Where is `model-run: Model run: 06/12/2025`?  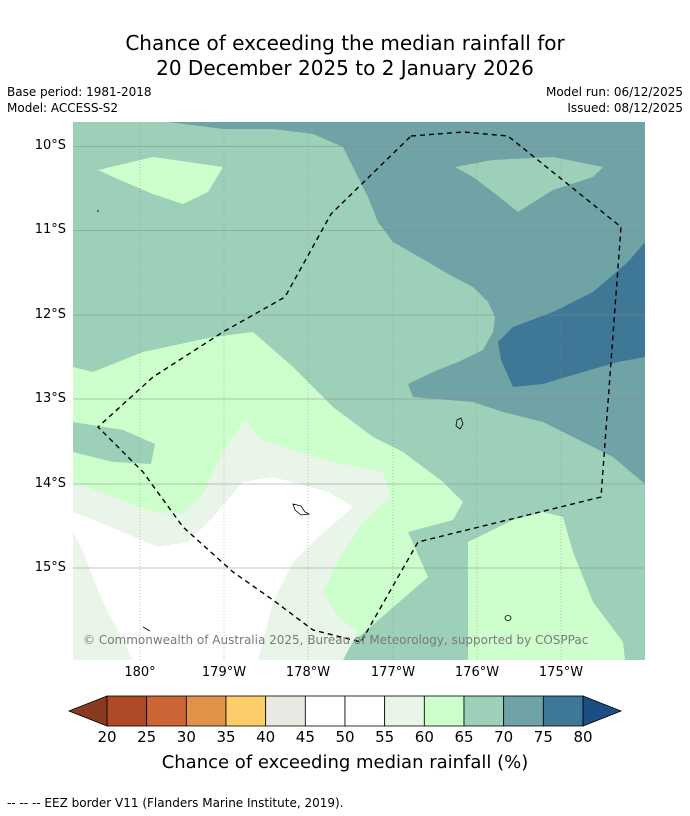 model-run: Model run: 06/12/2025 is located at coordinates (614, 92).